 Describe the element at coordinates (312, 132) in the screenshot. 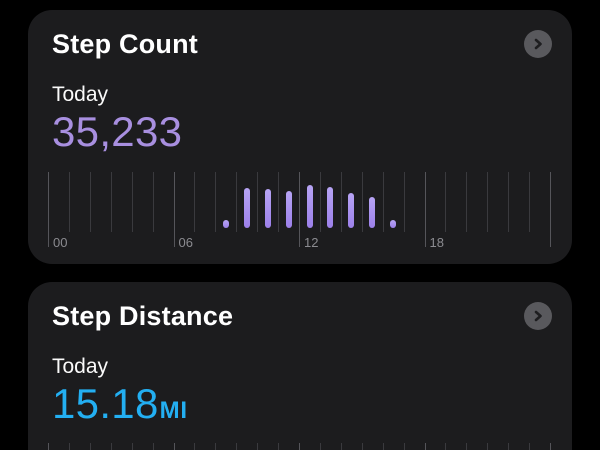

I see `step-count-value-row: 35,233` at that location.